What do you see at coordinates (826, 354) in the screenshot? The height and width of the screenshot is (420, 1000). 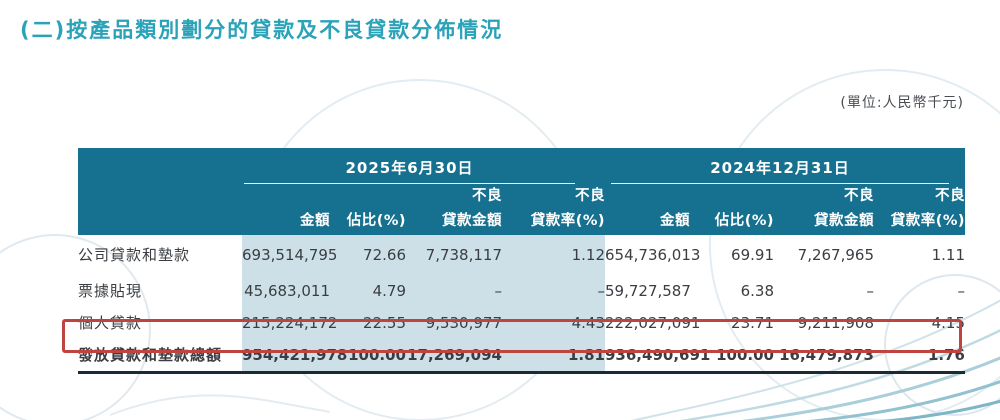 I see `table-cell: 16,479,873` at bounding box center [826, 354].